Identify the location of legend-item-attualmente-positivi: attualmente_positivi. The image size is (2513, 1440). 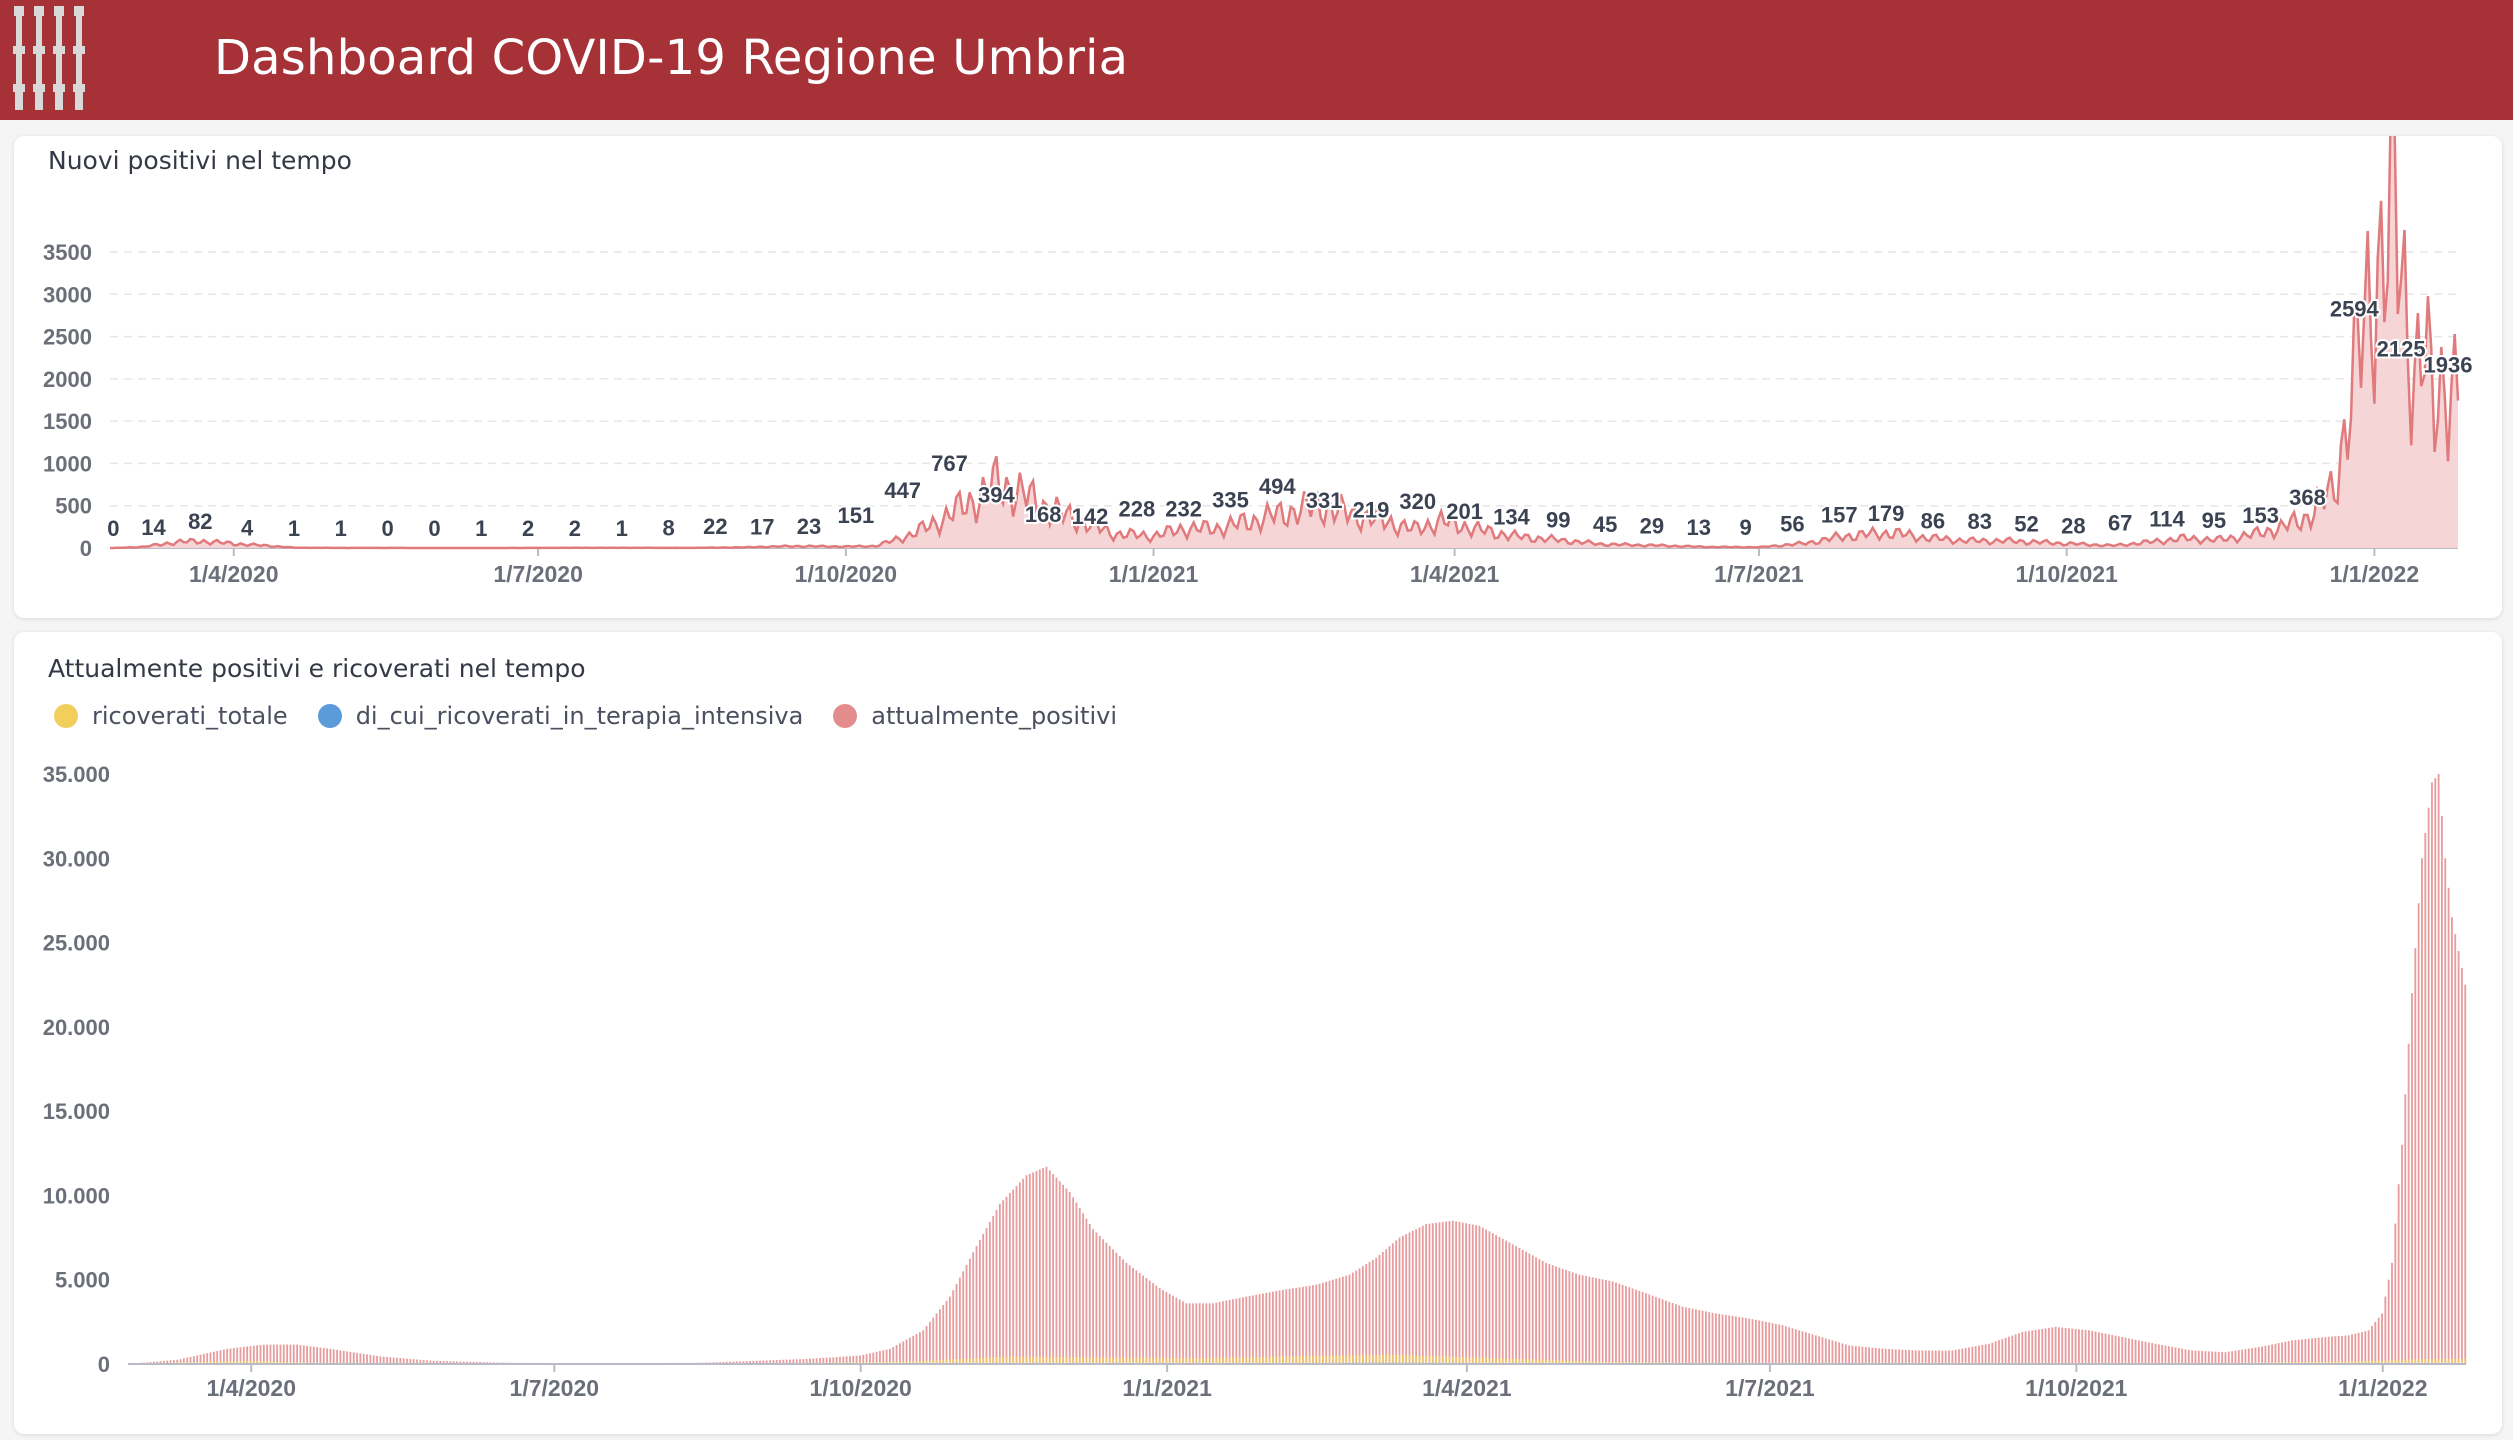
(975, 716).